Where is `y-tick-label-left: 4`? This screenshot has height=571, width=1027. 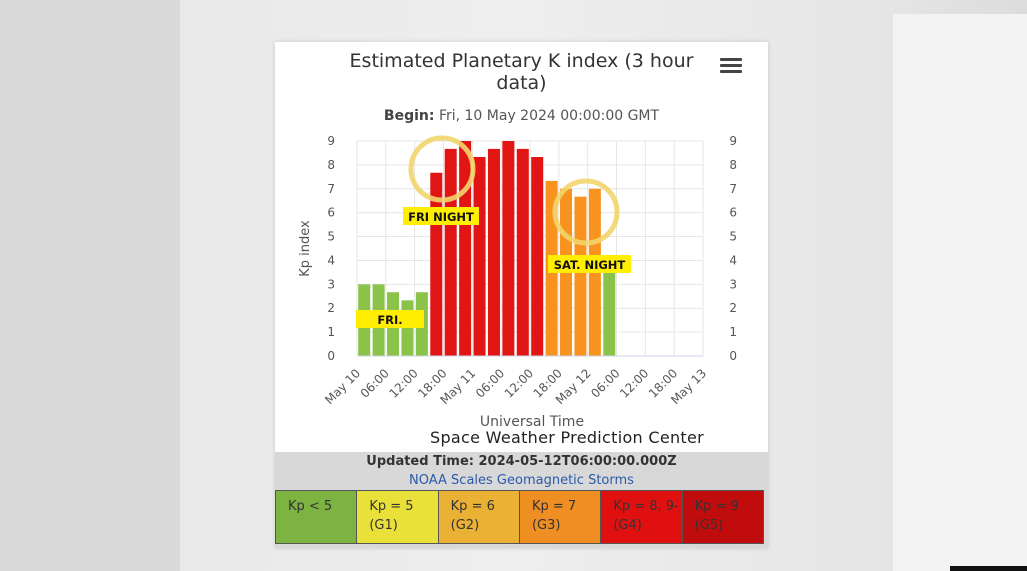 y-tick-label-left: 4 is located at coordinates (331, 260).